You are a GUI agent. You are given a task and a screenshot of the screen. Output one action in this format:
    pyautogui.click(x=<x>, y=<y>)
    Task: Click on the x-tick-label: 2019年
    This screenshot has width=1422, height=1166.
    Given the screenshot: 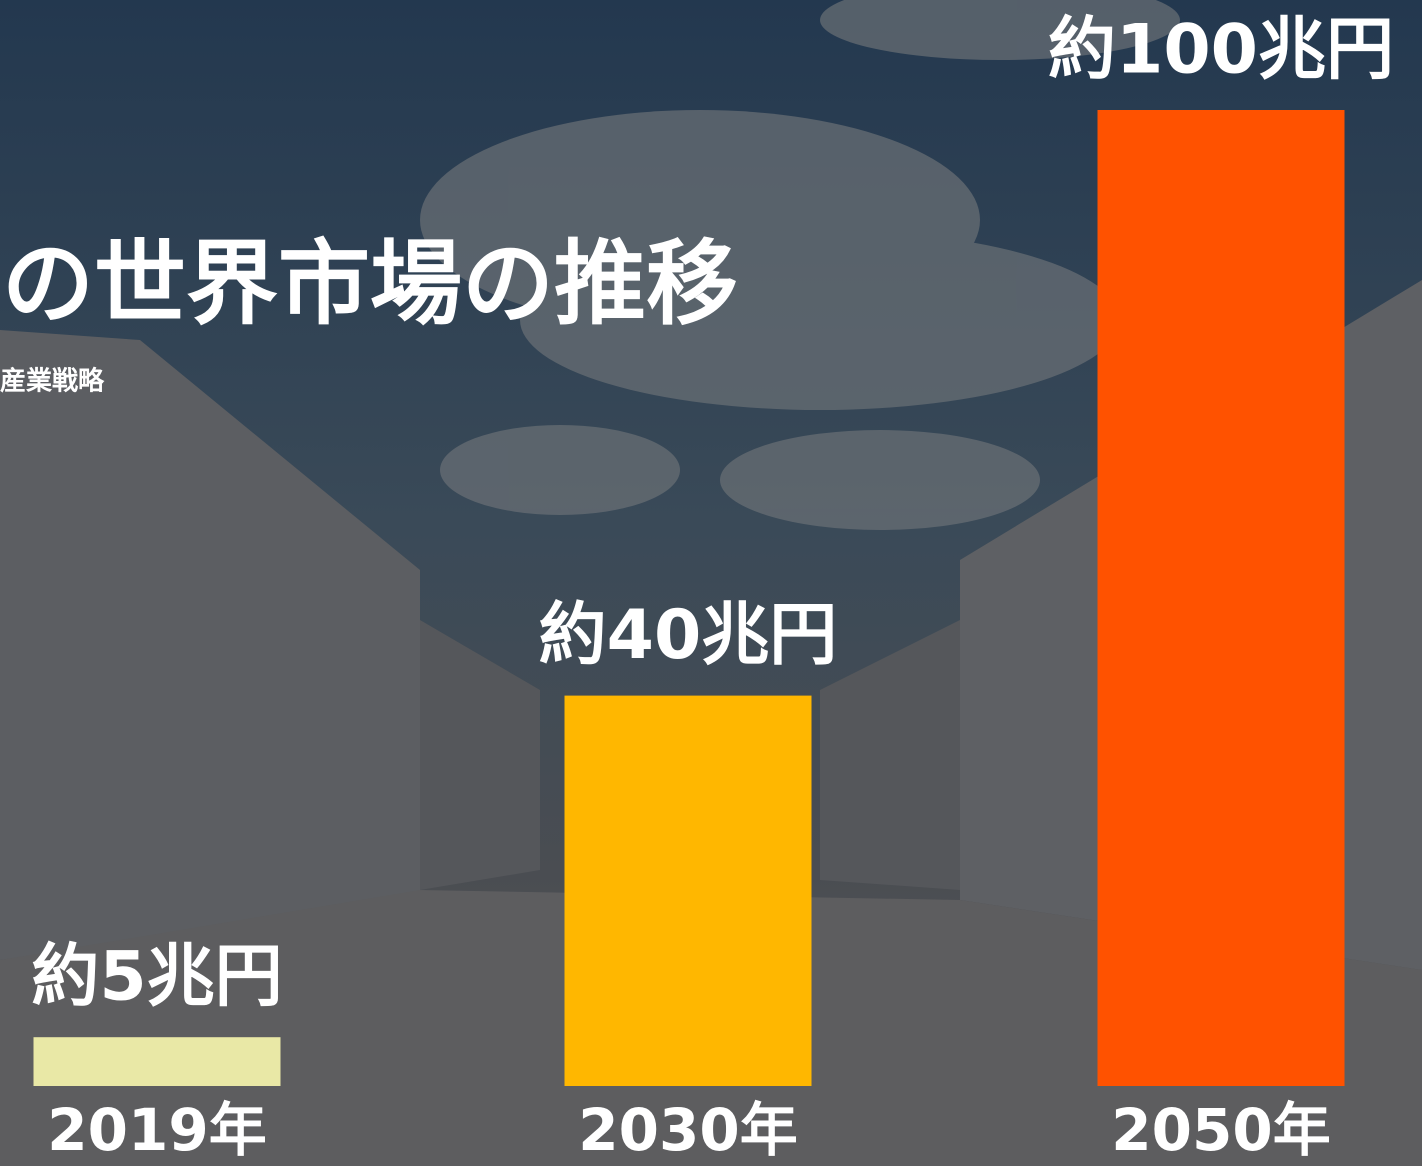 What is the action you would take?
    pyautogui.click(x=156, y=1130)
    